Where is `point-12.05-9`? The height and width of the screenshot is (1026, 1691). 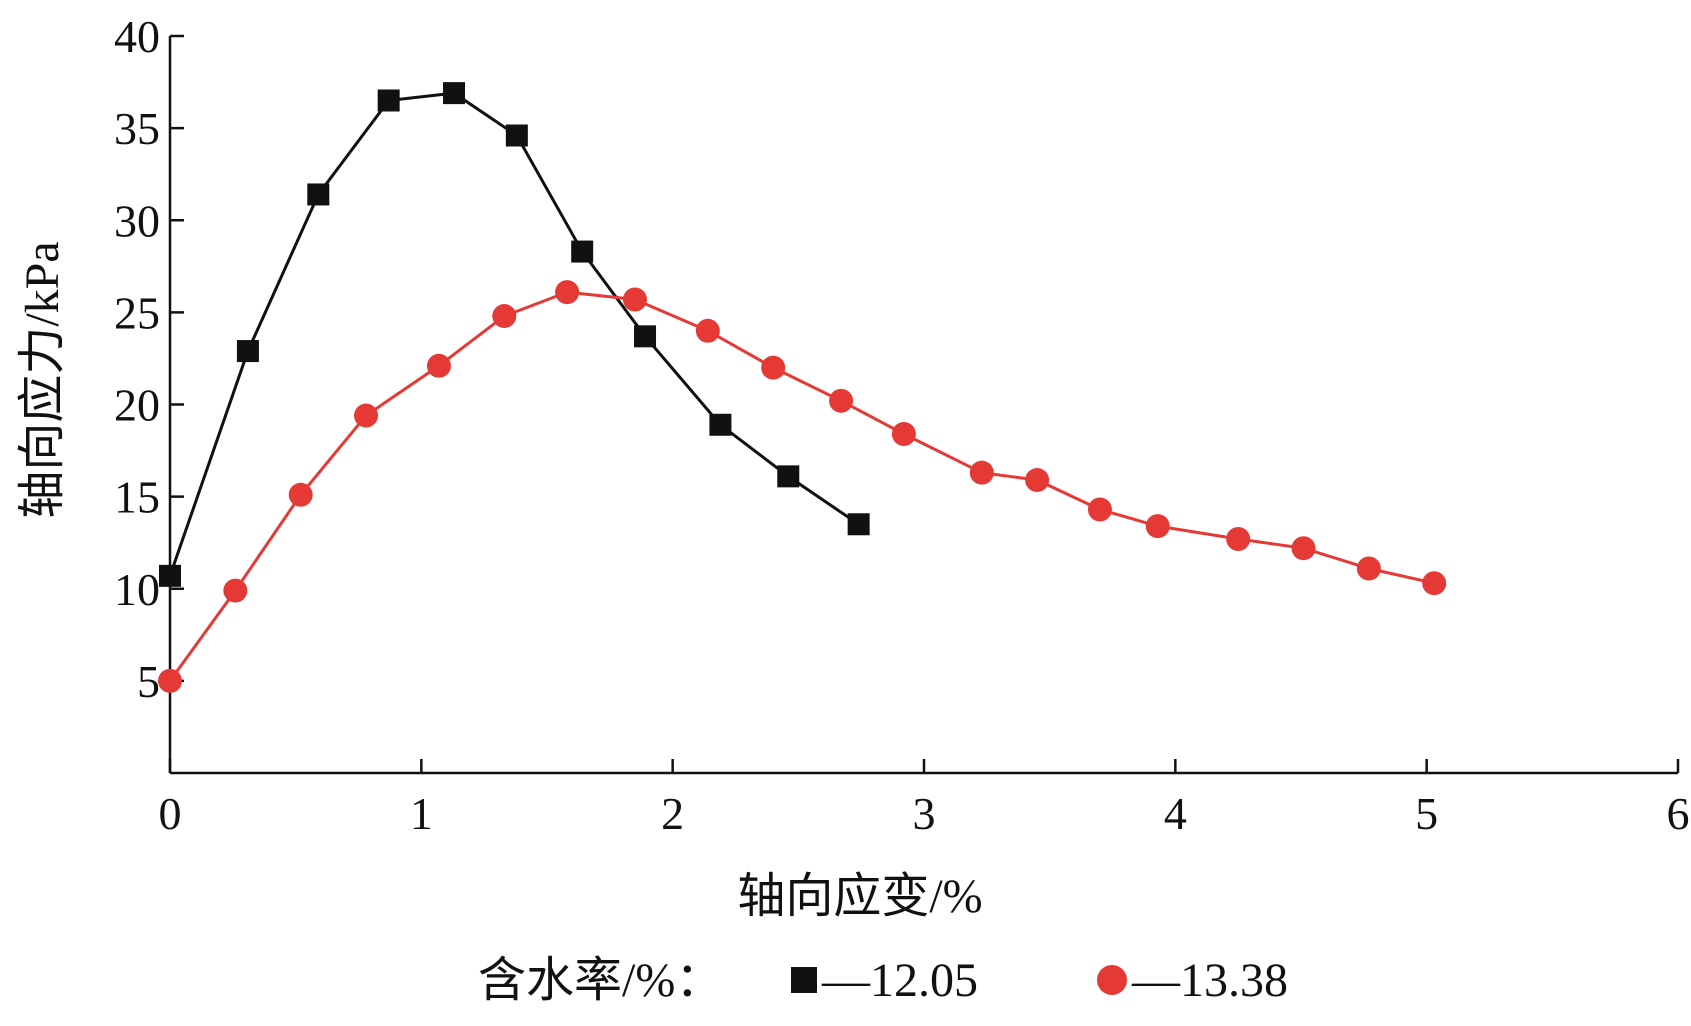
point-12.05-9 is located at coordinates (788, 476).